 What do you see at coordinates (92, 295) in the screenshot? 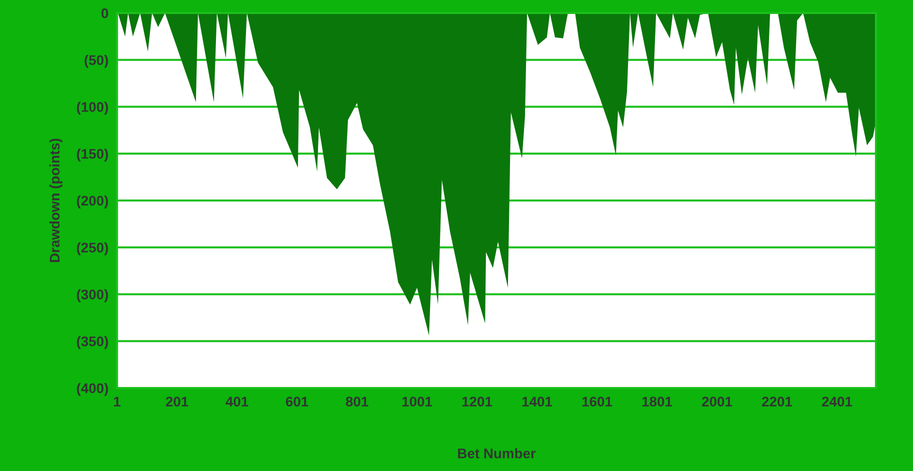
I see `y-tick-label: (300)` at bounding box center [92, 295].